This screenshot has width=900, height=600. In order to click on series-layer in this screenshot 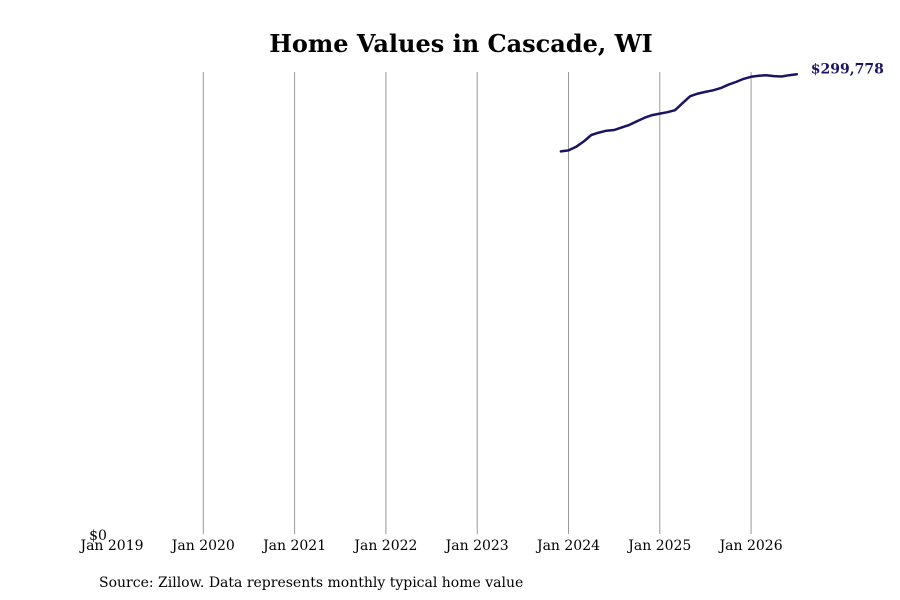, I will do `click(679, 113)`.